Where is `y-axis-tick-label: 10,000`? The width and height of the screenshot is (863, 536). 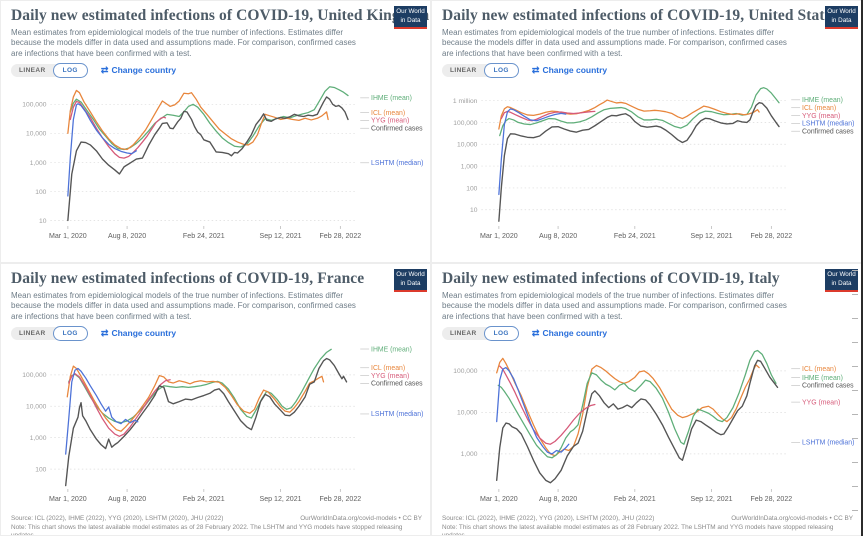
y-axis-tick-label: 10,000 is located at coordinates (36, 407).